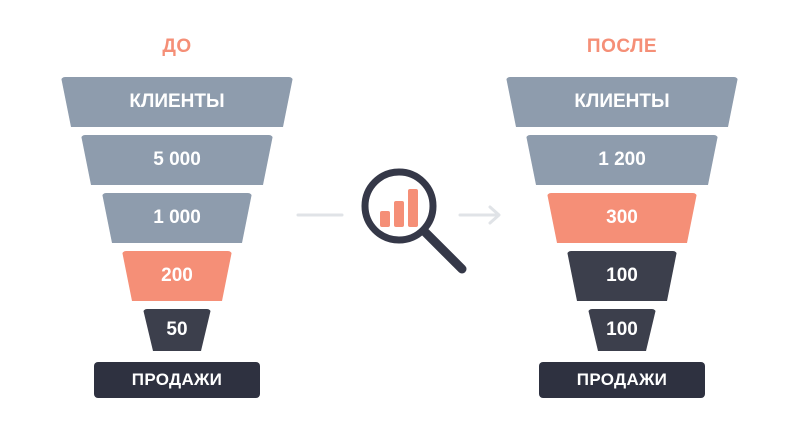 This screenshot has width=800, height=435. I want to click on arrow-right-icon, so click(479, 215).